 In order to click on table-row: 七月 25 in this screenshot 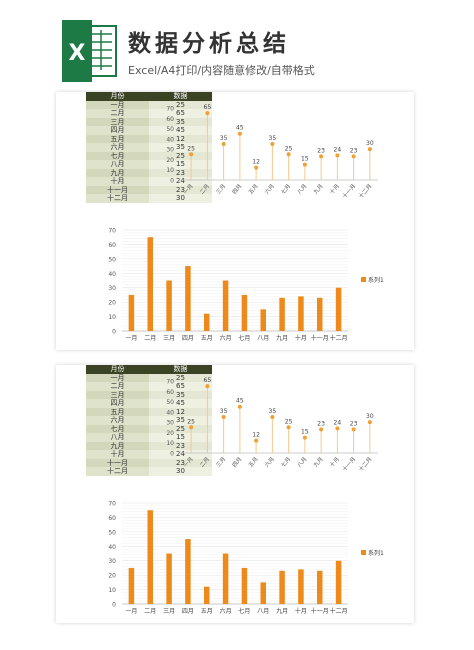, I will do `click(149, 155)`.